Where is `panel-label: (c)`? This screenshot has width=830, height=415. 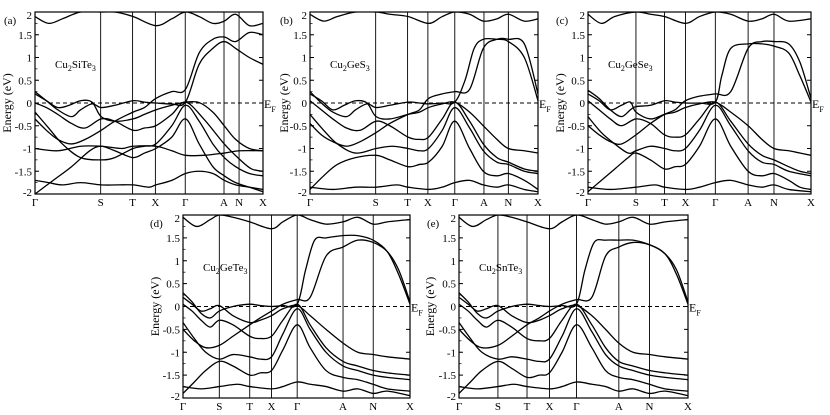 panel-label: (c) is located at coordinates (562, 21).